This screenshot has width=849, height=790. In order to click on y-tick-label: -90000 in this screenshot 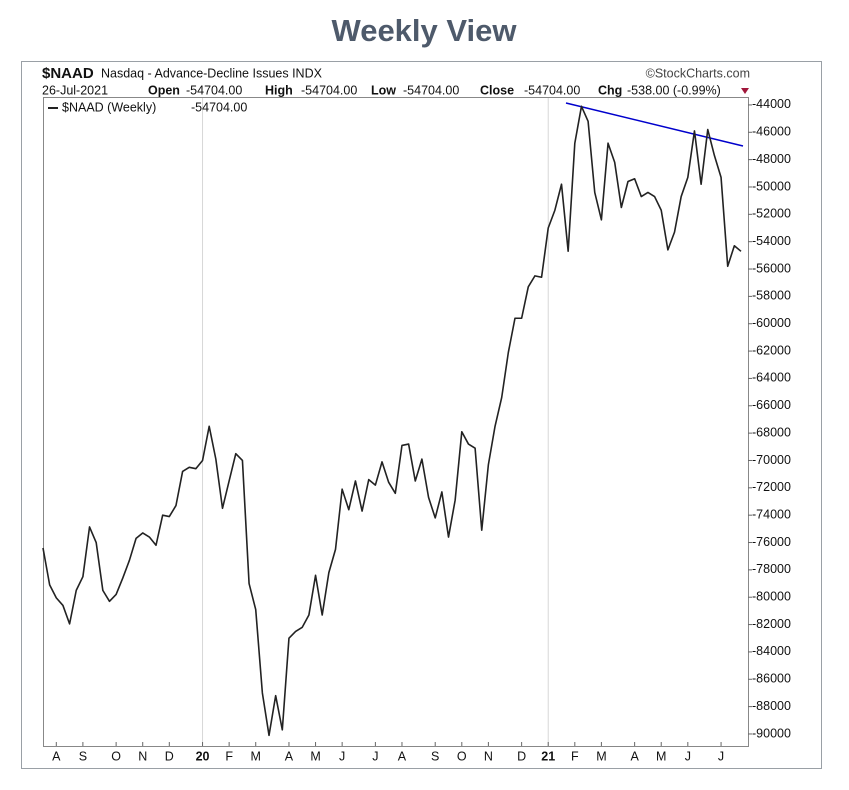, I will do `click(771, 733)`.